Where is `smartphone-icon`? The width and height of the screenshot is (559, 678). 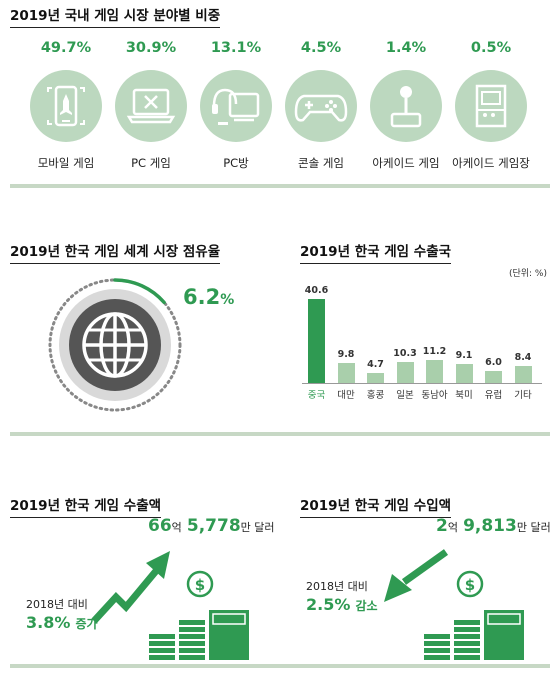 smartphone-icon is located at coordinates (66, 106).